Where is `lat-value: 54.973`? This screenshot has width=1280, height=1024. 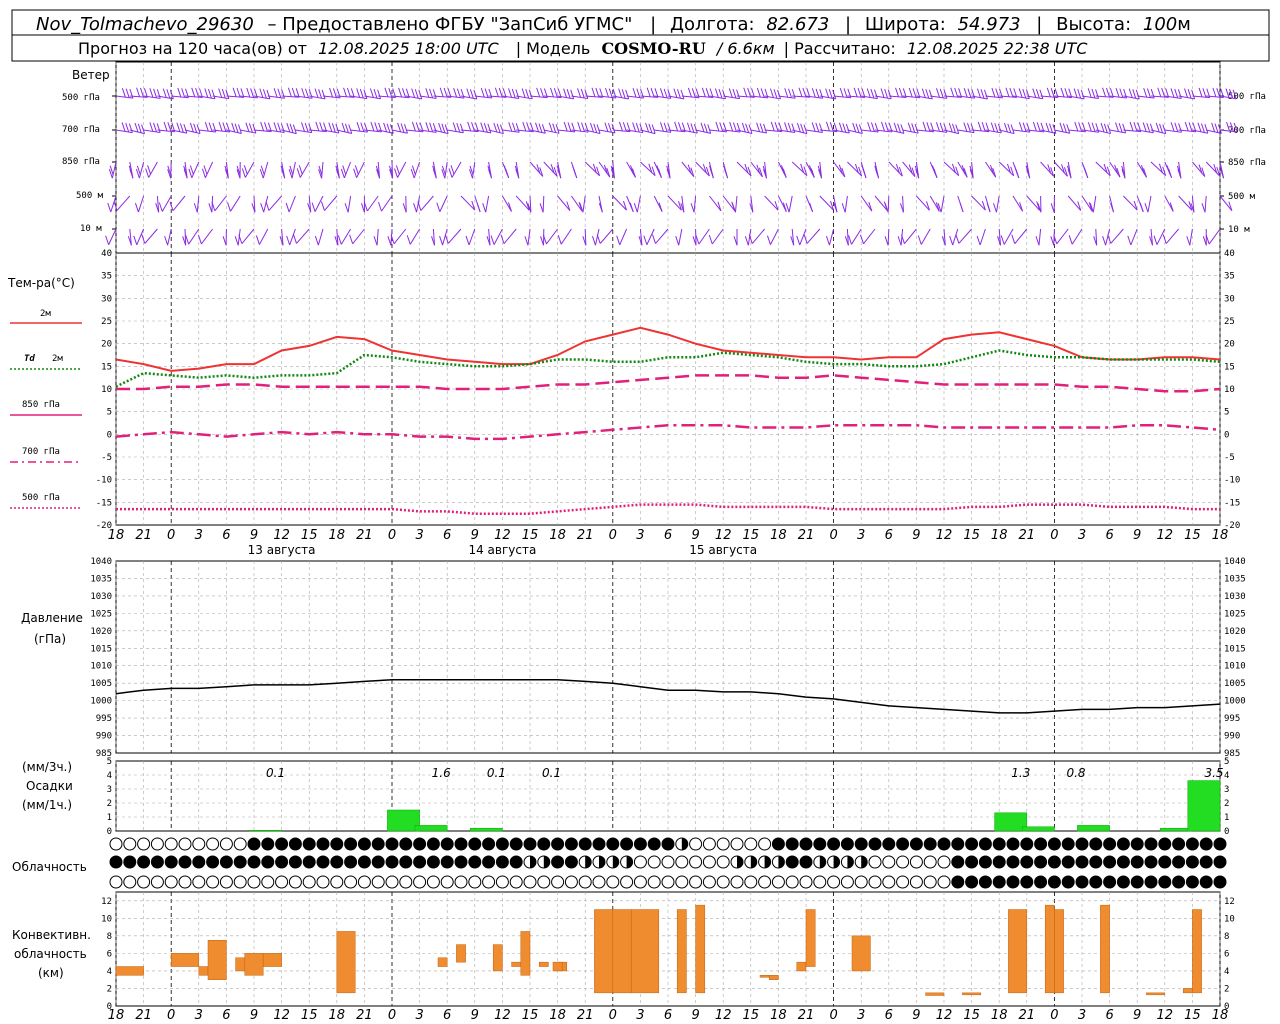
lat-value: 54.973 is located at coordinates (989, 24).